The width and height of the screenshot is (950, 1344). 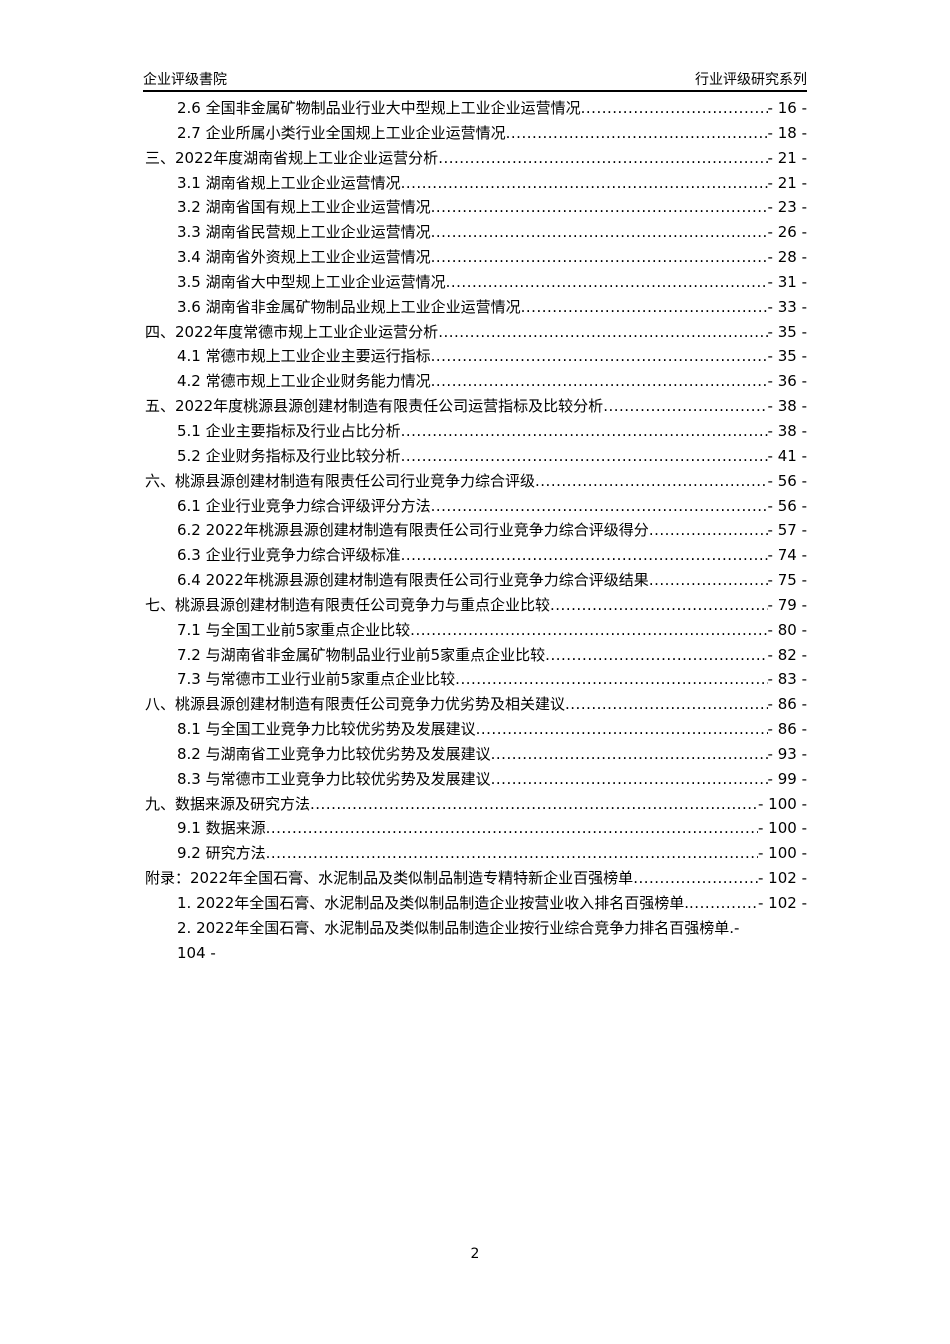 I want to click on toc-entry: 7.3 与常德市工业行业前5家重点企业比较 - 83 -, so click(x=476, y=679).